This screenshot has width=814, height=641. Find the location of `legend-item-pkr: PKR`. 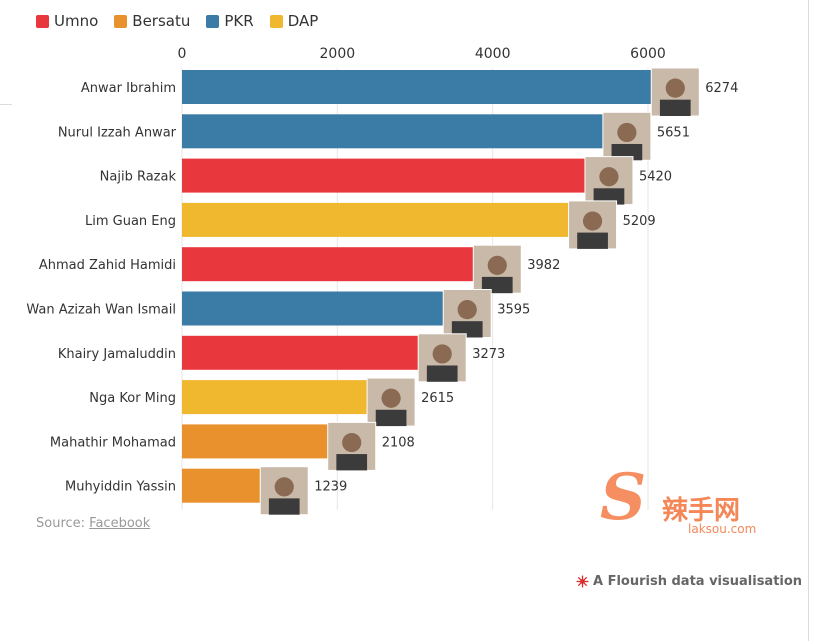

legend-item-pkr: PKR is located at coordinates (230, 21).